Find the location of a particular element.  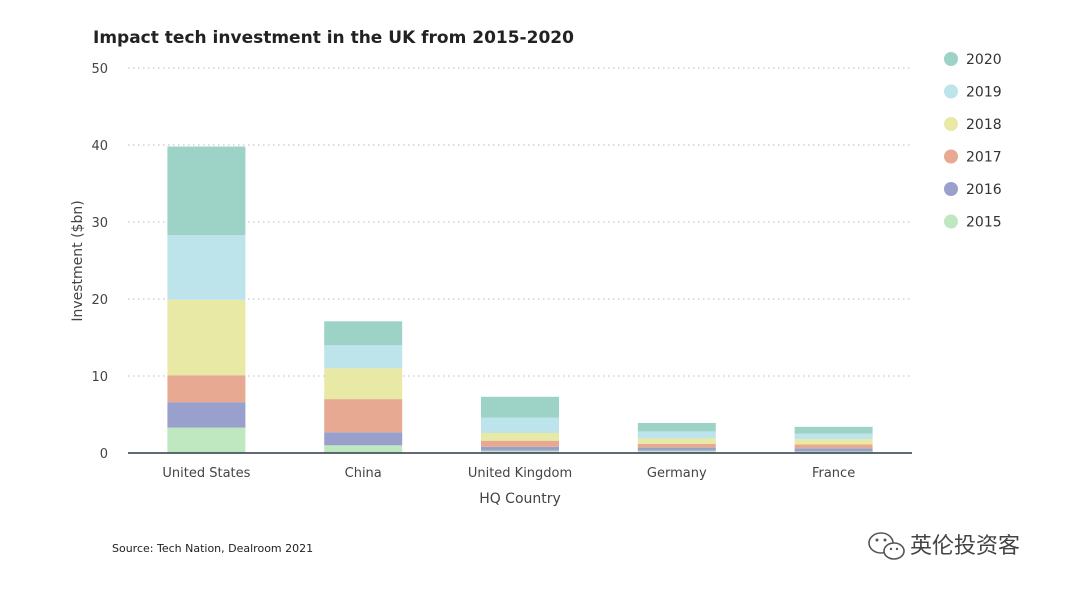

legend-item-2020: 2020 is located at coordinates (973, 60).